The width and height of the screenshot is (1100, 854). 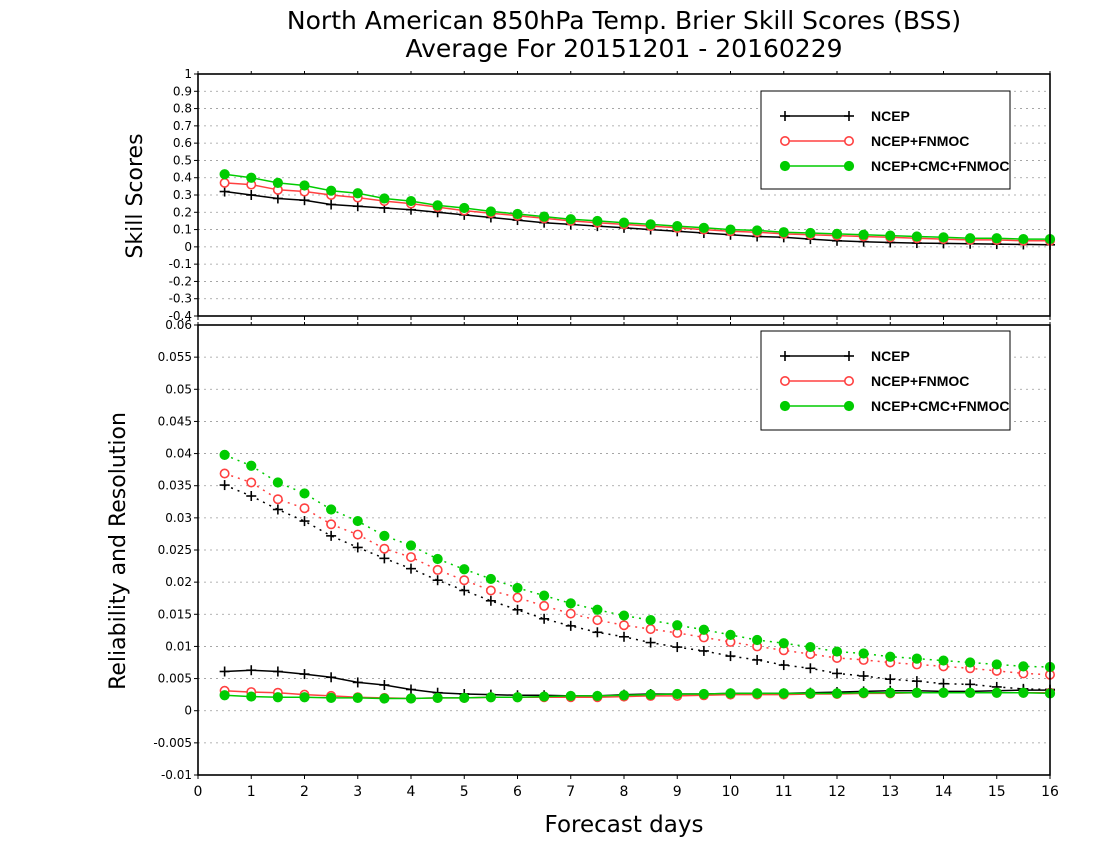 I want to click on y-tick-label: 1, so click(x=188, y=74).